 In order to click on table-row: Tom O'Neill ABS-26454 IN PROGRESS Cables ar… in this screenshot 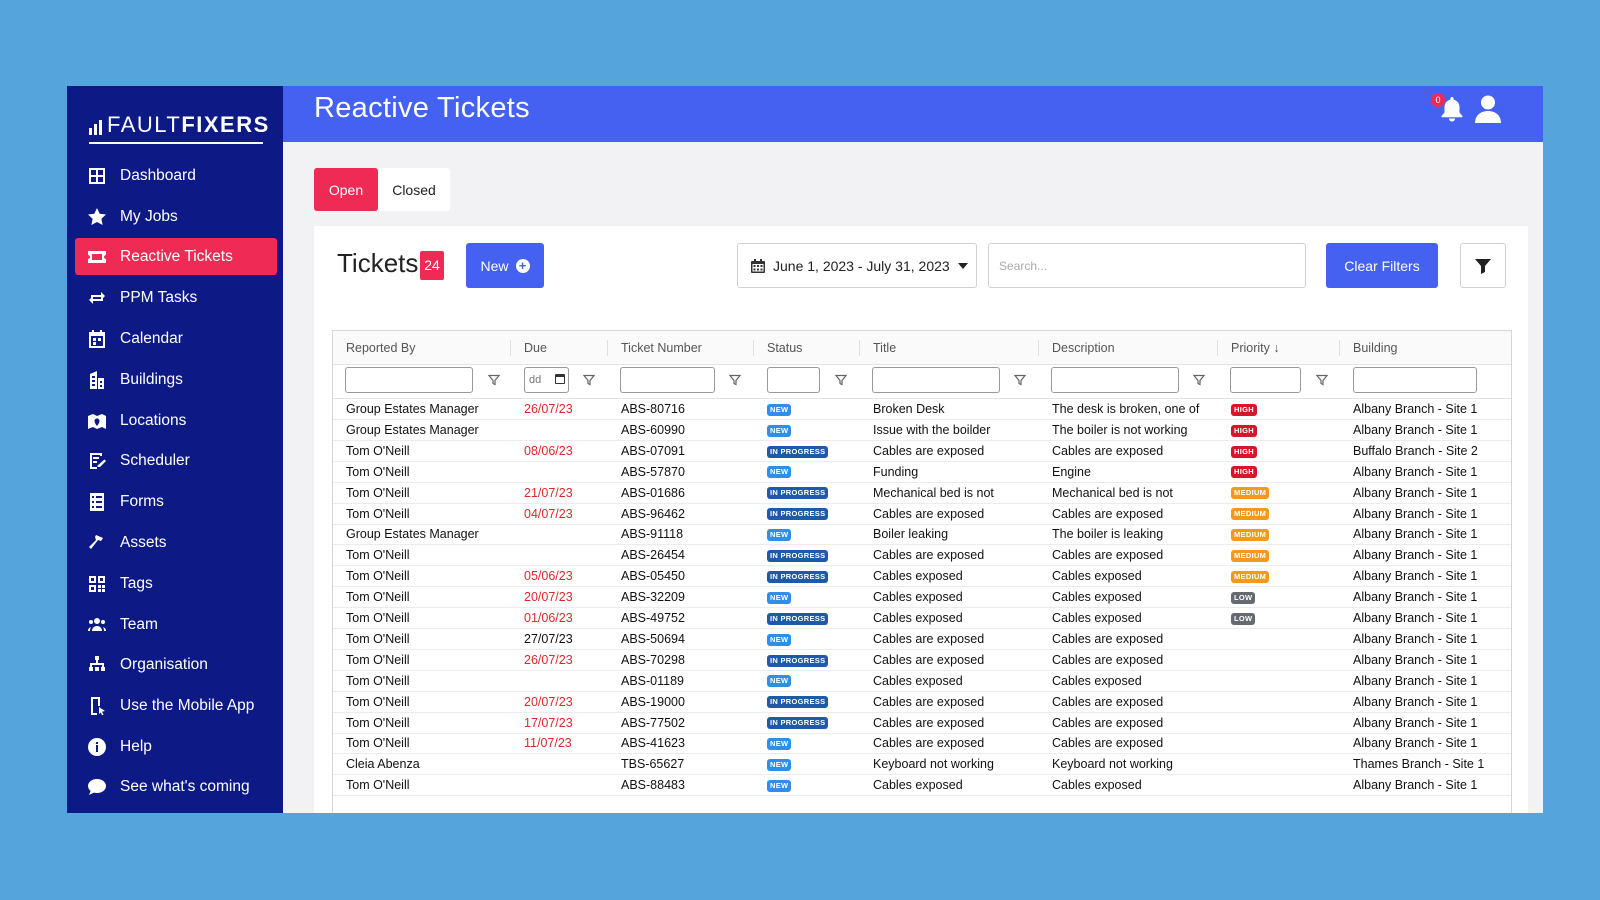, I will do `click(922, 556)`.